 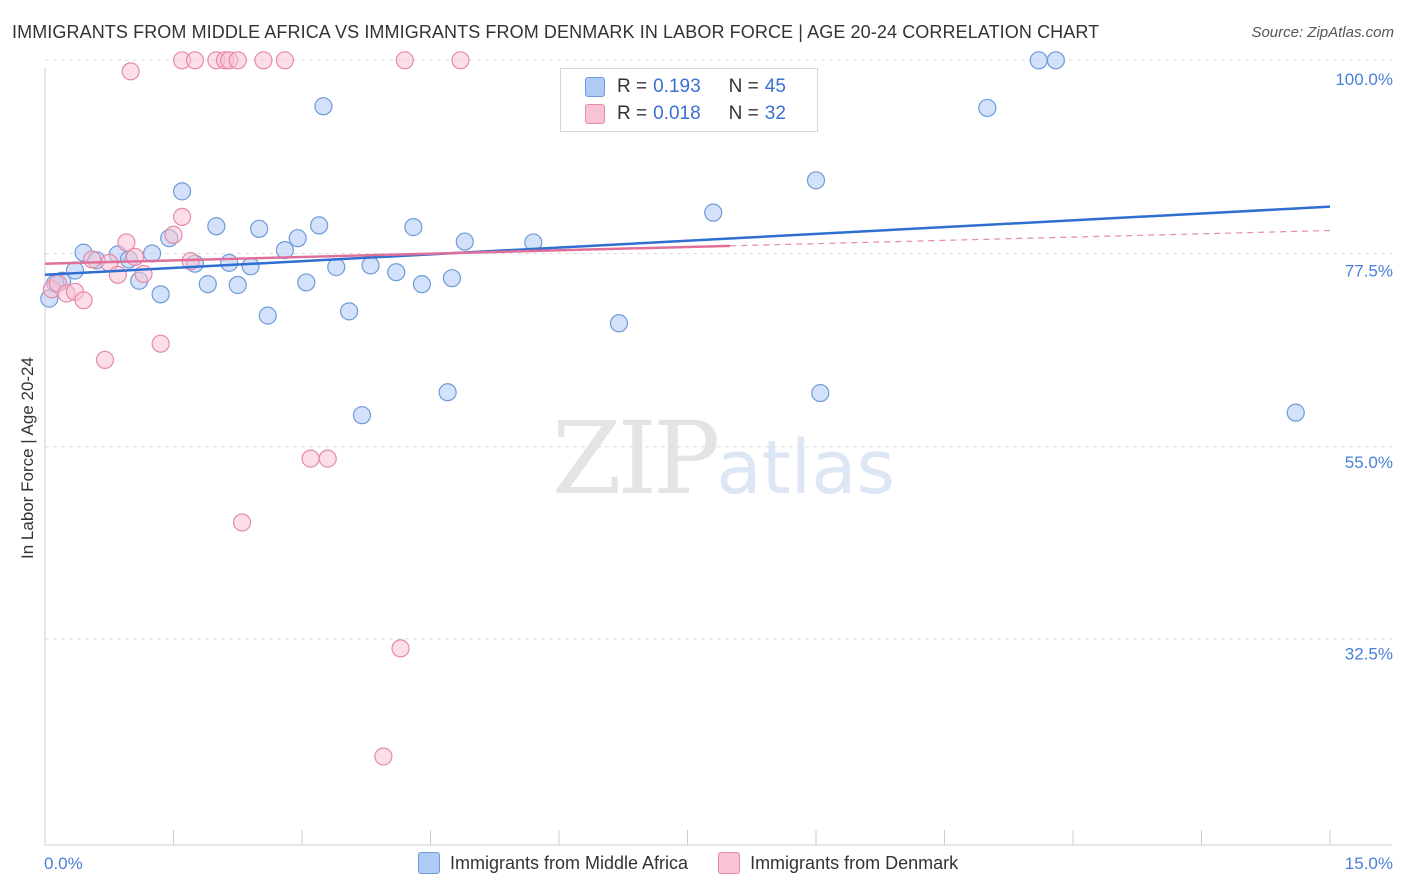 I want to click on legend-r-value: 0.193, so click(x=677, y=86).